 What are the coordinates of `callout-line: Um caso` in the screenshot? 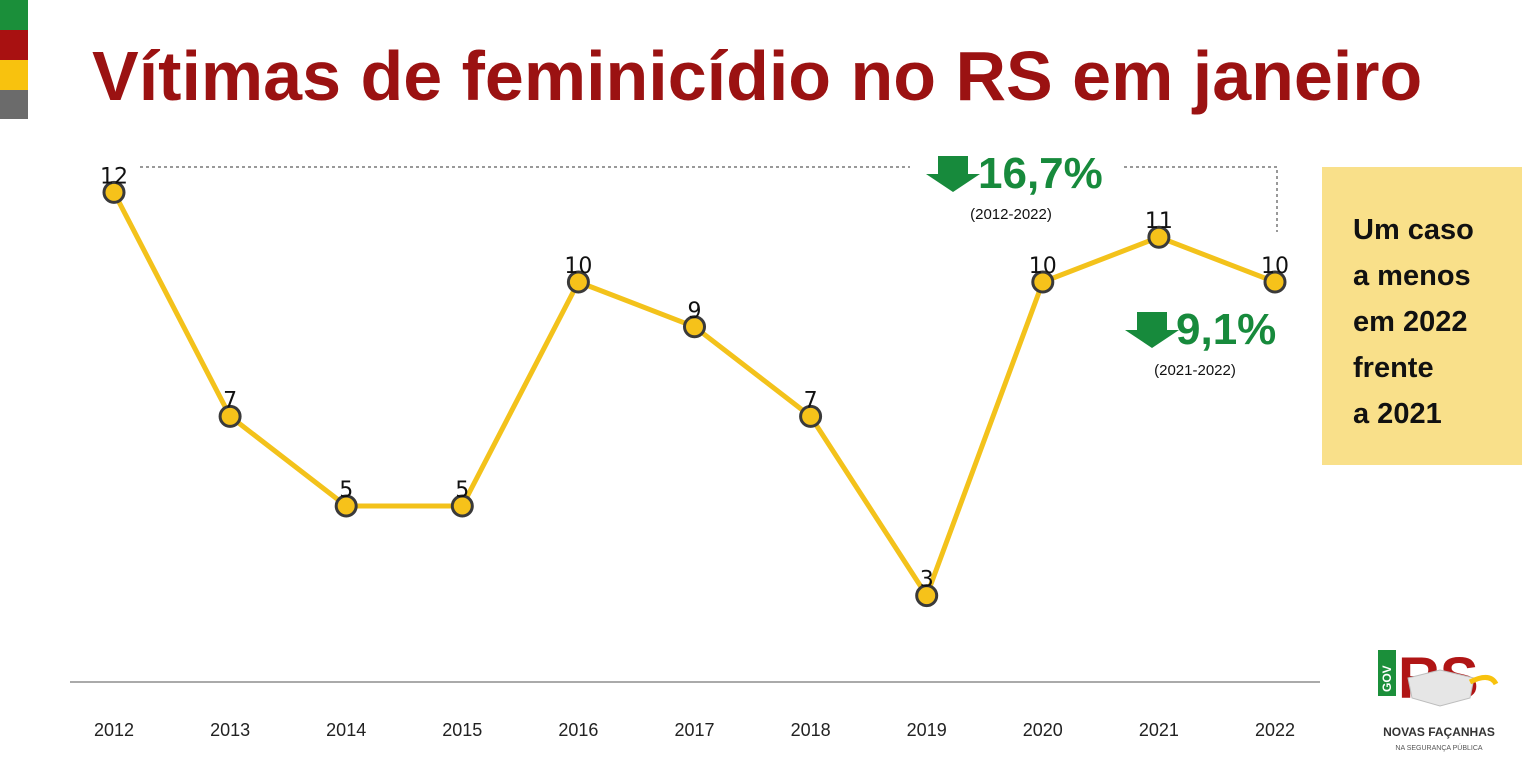 It's located at (1413, 230).